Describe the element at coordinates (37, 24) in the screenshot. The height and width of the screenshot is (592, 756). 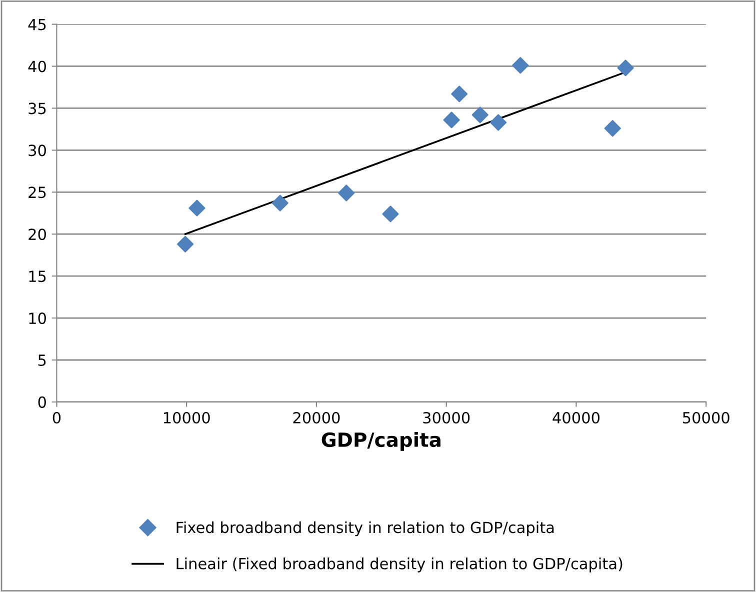
I see `y-tick-label: 45` at that location.